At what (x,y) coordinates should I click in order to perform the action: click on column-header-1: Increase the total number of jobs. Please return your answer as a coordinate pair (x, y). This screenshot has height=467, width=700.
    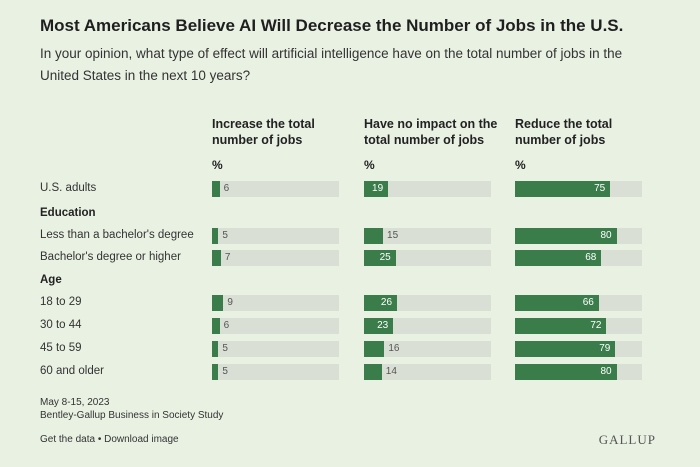
    Looking at the image, I should click on (263, 132).